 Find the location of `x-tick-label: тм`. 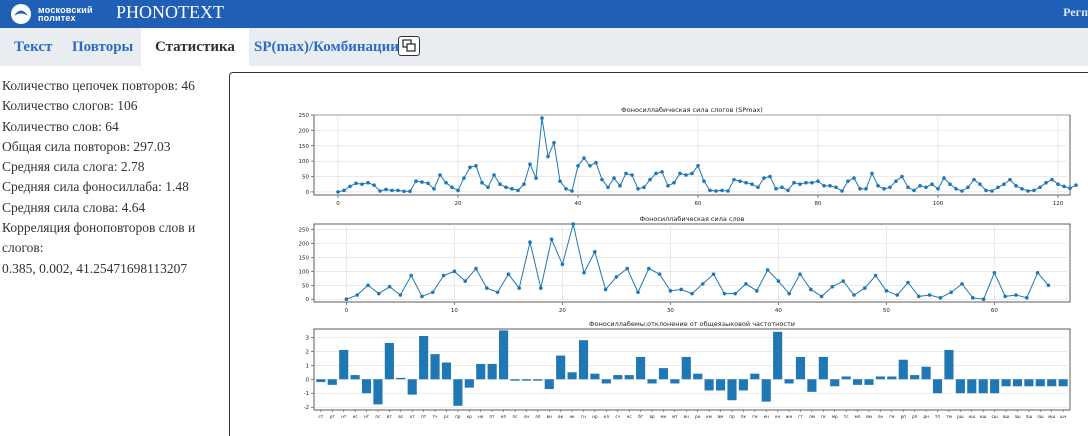

x-tick-label: тм is located at coordinates (949, 416).